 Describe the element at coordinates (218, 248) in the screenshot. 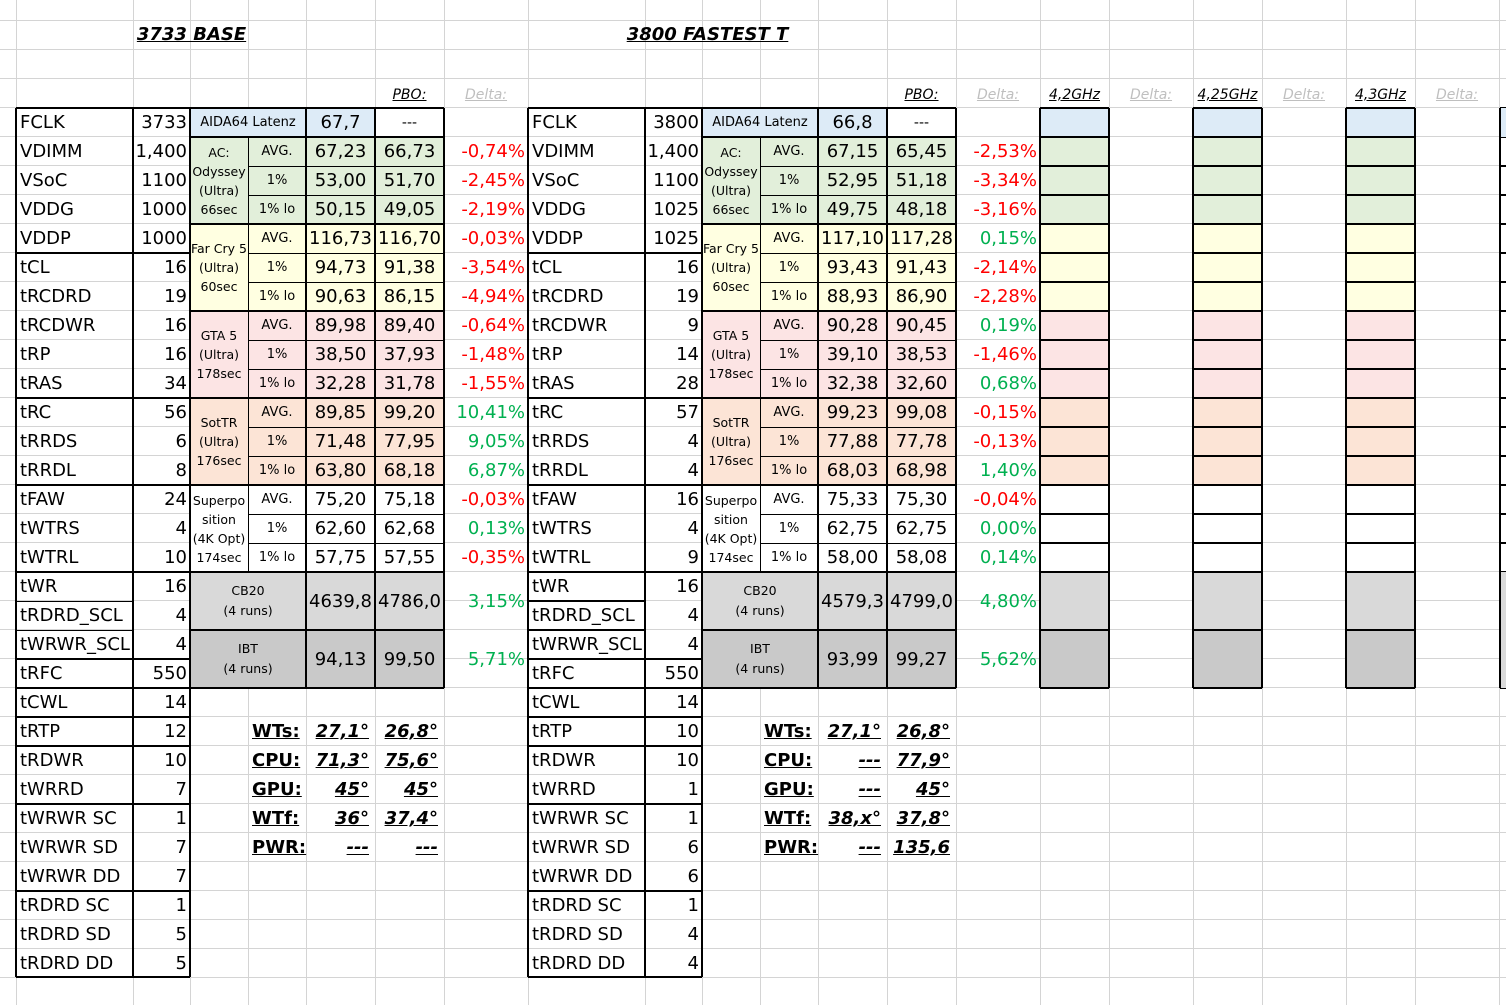

I see `bench-group-line: Far Cry 5` at that location.